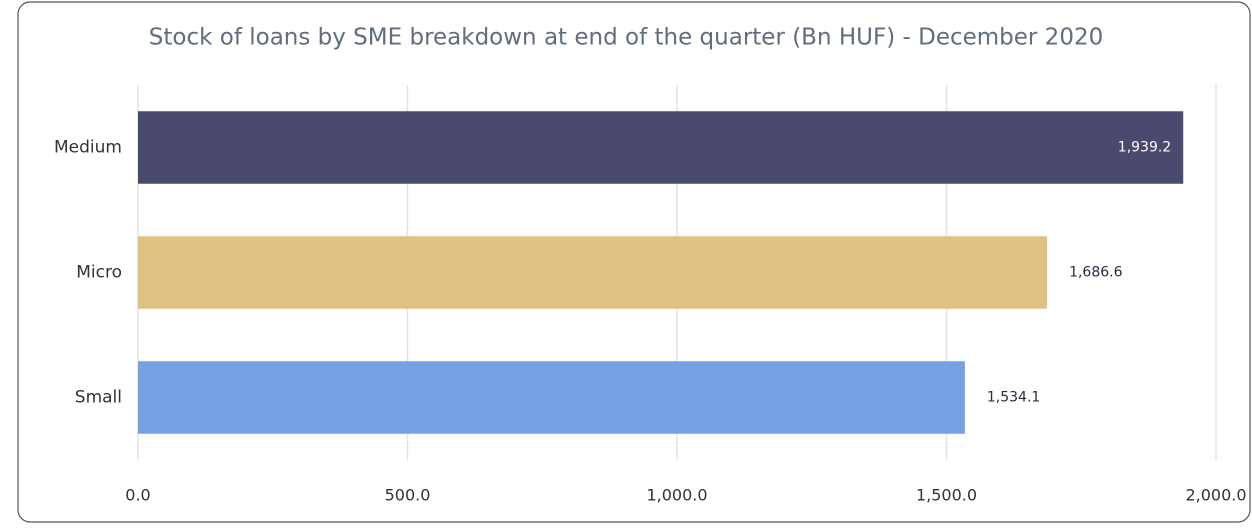 The image size is (1252, 529). I want to click on x-tick-label: 500.0, so click(408, 495).